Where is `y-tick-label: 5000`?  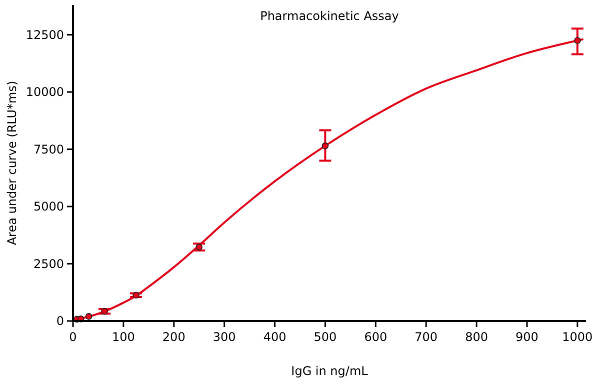
y-tick-label: 5000 is located at coordinates (48, 207).